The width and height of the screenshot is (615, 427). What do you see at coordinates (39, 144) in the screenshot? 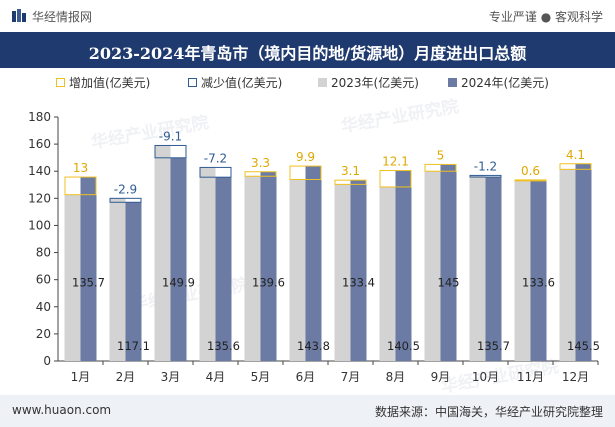
I see `y-tick-label: 160` at bounding box center [39, 144].